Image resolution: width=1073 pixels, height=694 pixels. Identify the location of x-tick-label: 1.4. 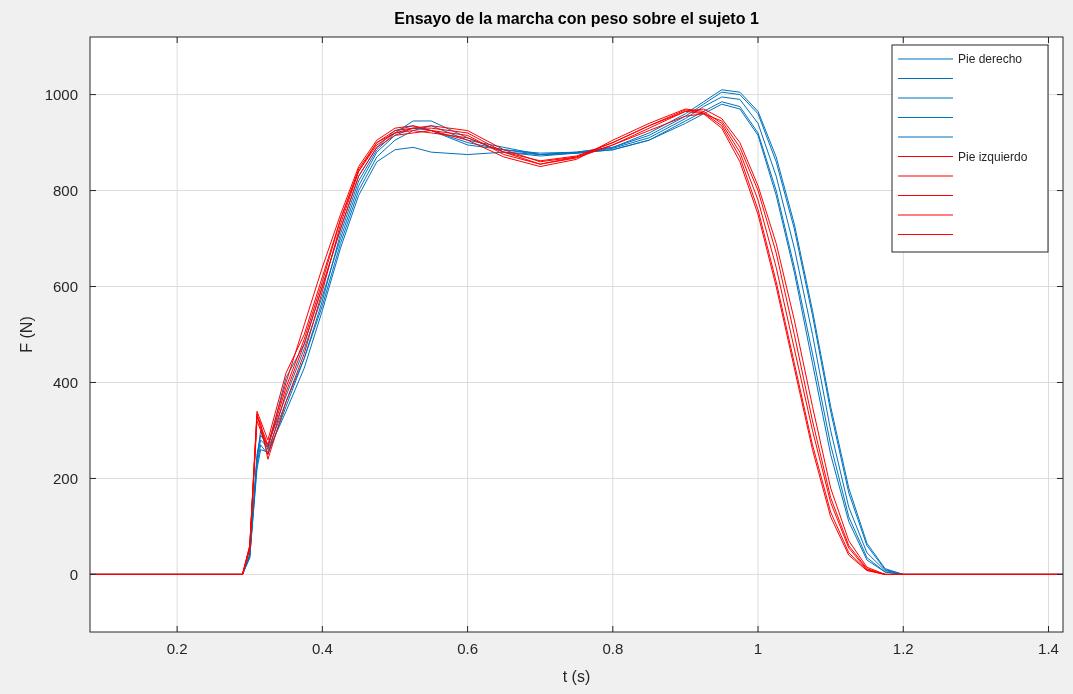
(1048, 648).